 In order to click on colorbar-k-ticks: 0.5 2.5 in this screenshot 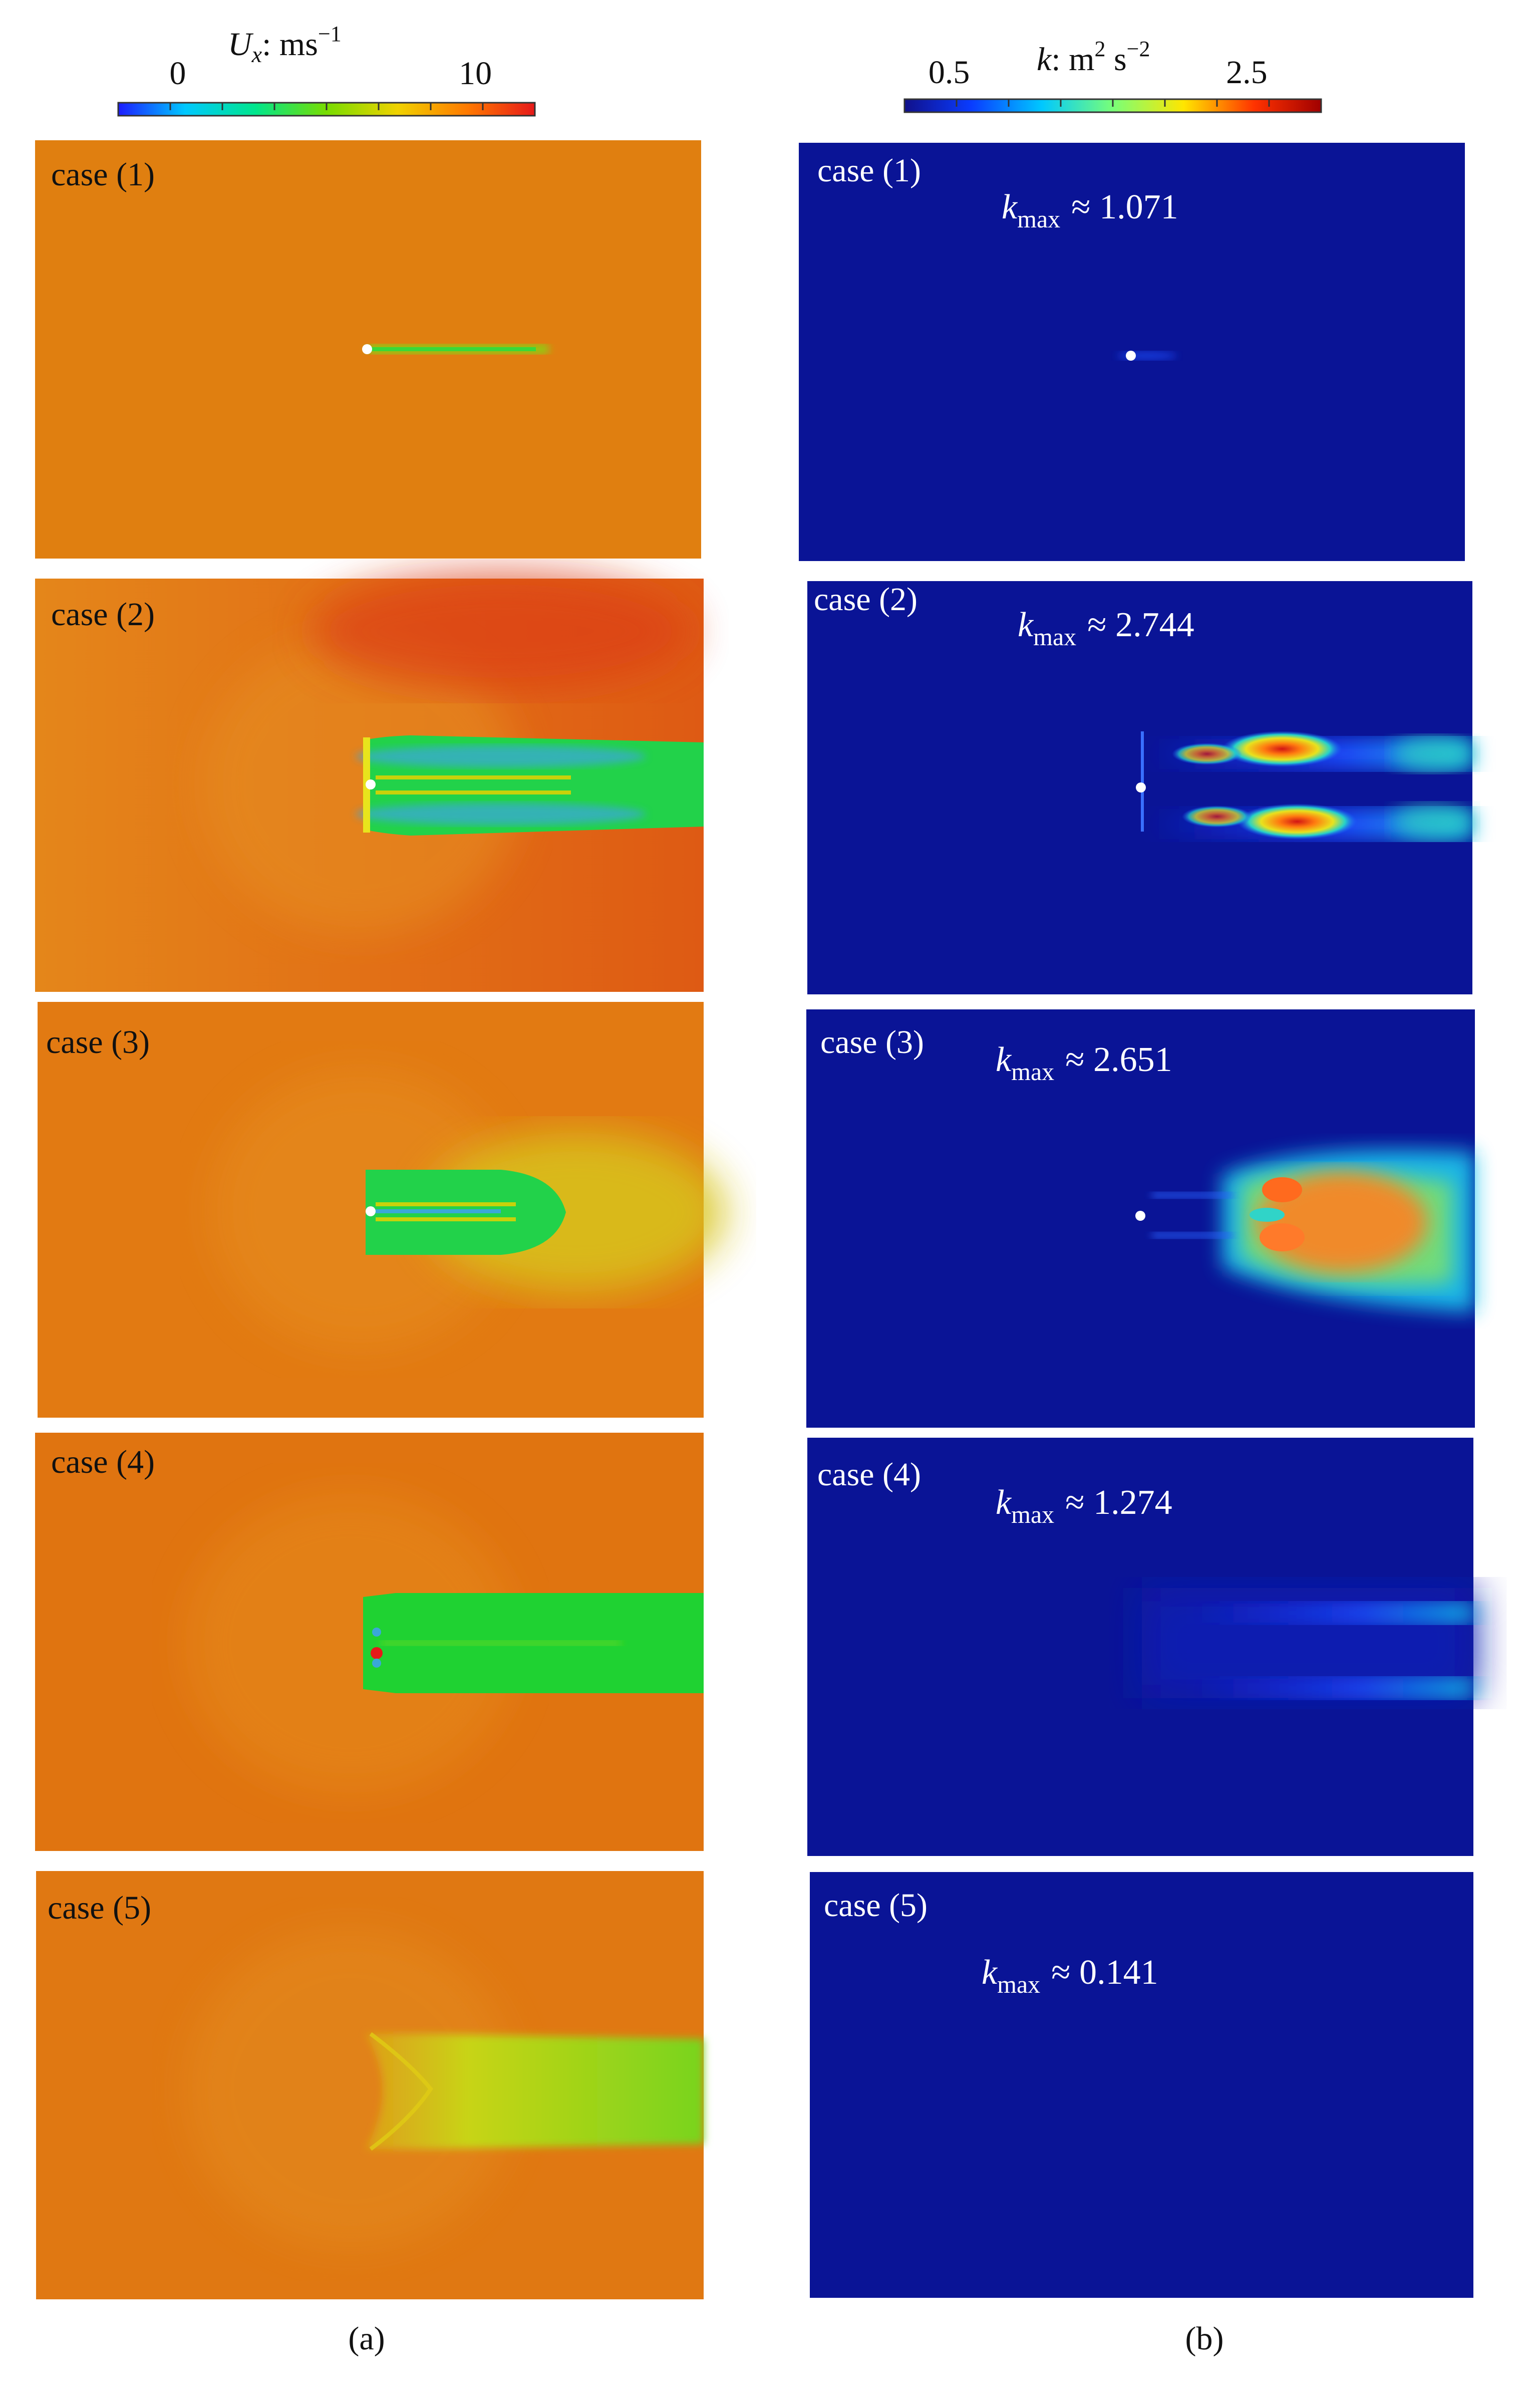, I will do `click(1099, 72)`.